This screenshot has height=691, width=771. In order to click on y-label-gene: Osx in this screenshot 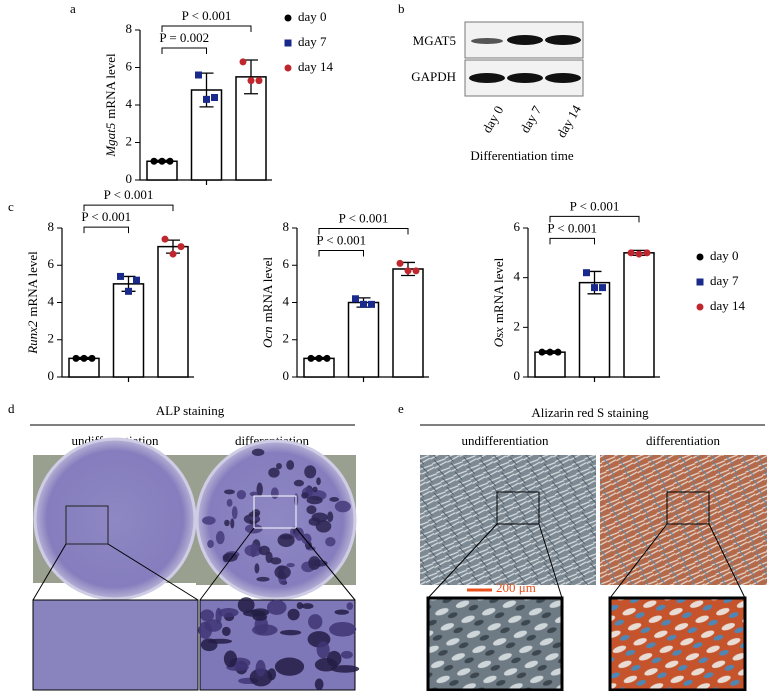, I will do `click(498, 337)`.